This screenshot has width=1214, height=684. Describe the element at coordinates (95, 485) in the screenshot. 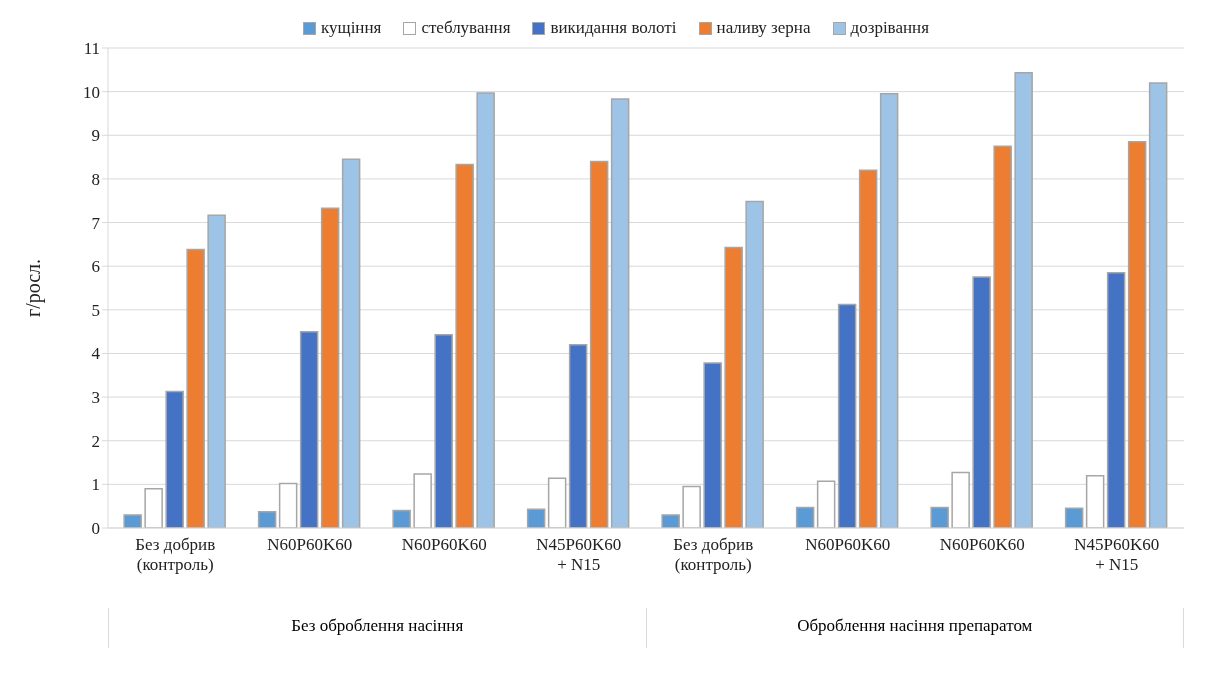

I see `y-tick-label: 1` at that location.